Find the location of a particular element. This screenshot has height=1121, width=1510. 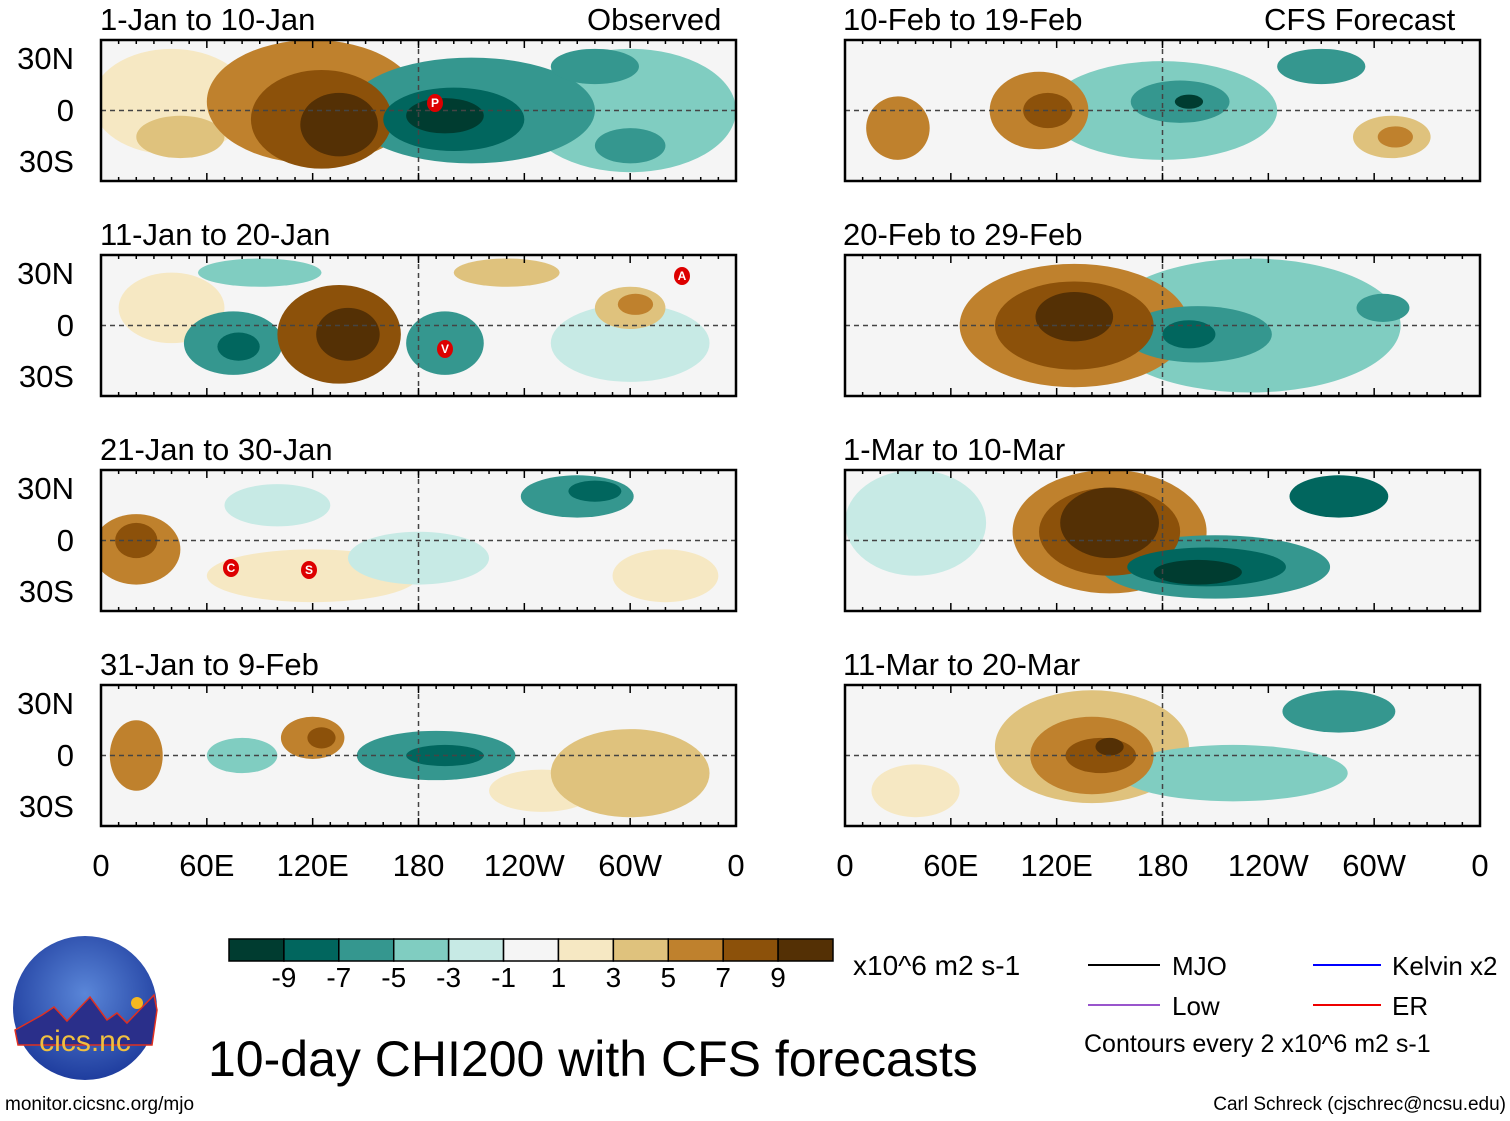

lon-tick-label: 60E is located at coordinates (951, 865).